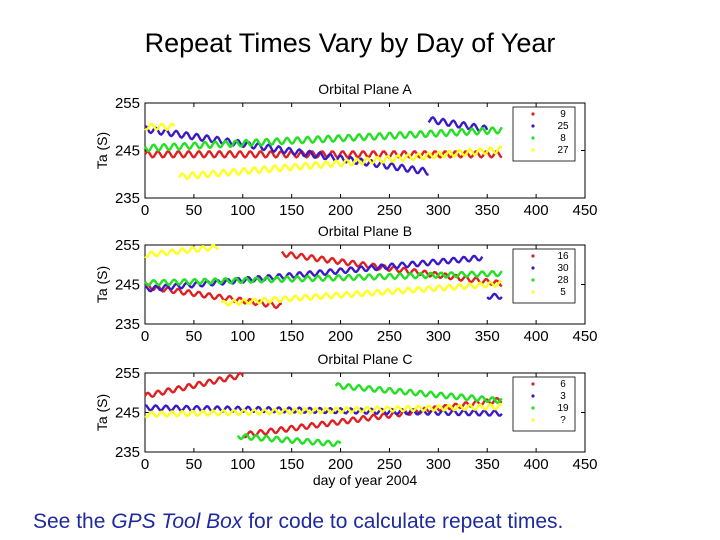 The height and width of the screenshot is (540, 720). What do you see at coordinates (494, 296) in the screenshot?
I see `series-line-30-seg2` at bounding box center [494, 296].